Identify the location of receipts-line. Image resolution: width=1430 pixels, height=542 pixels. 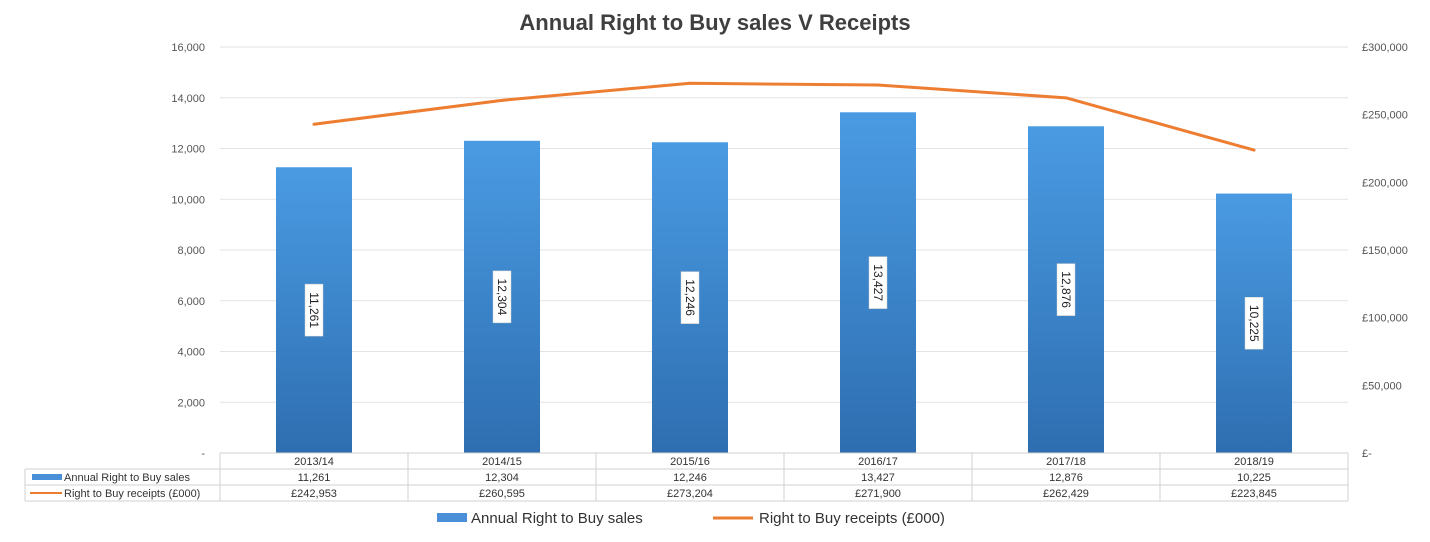
(784, 116).